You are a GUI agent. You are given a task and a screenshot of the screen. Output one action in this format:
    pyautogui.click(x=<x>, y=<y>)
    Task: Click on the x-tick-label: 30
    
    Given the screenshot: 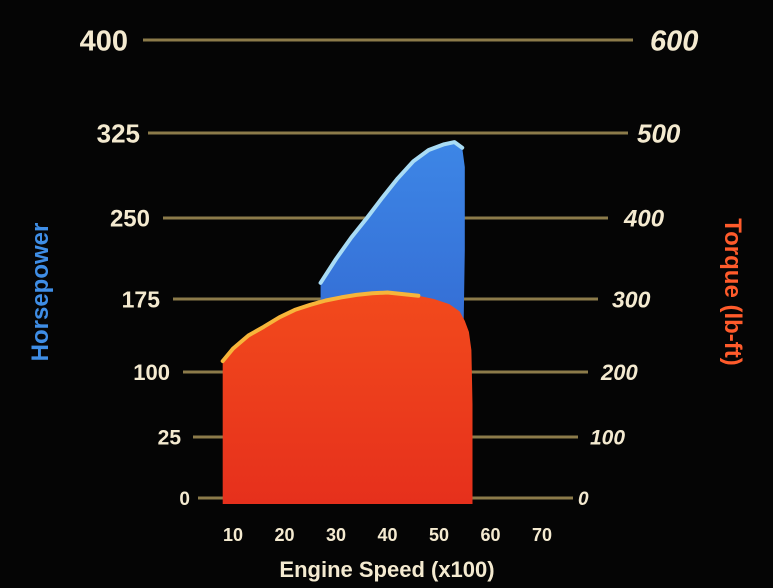 What is the action you would take?
    pyautogui.click(x=336, y=535)
    